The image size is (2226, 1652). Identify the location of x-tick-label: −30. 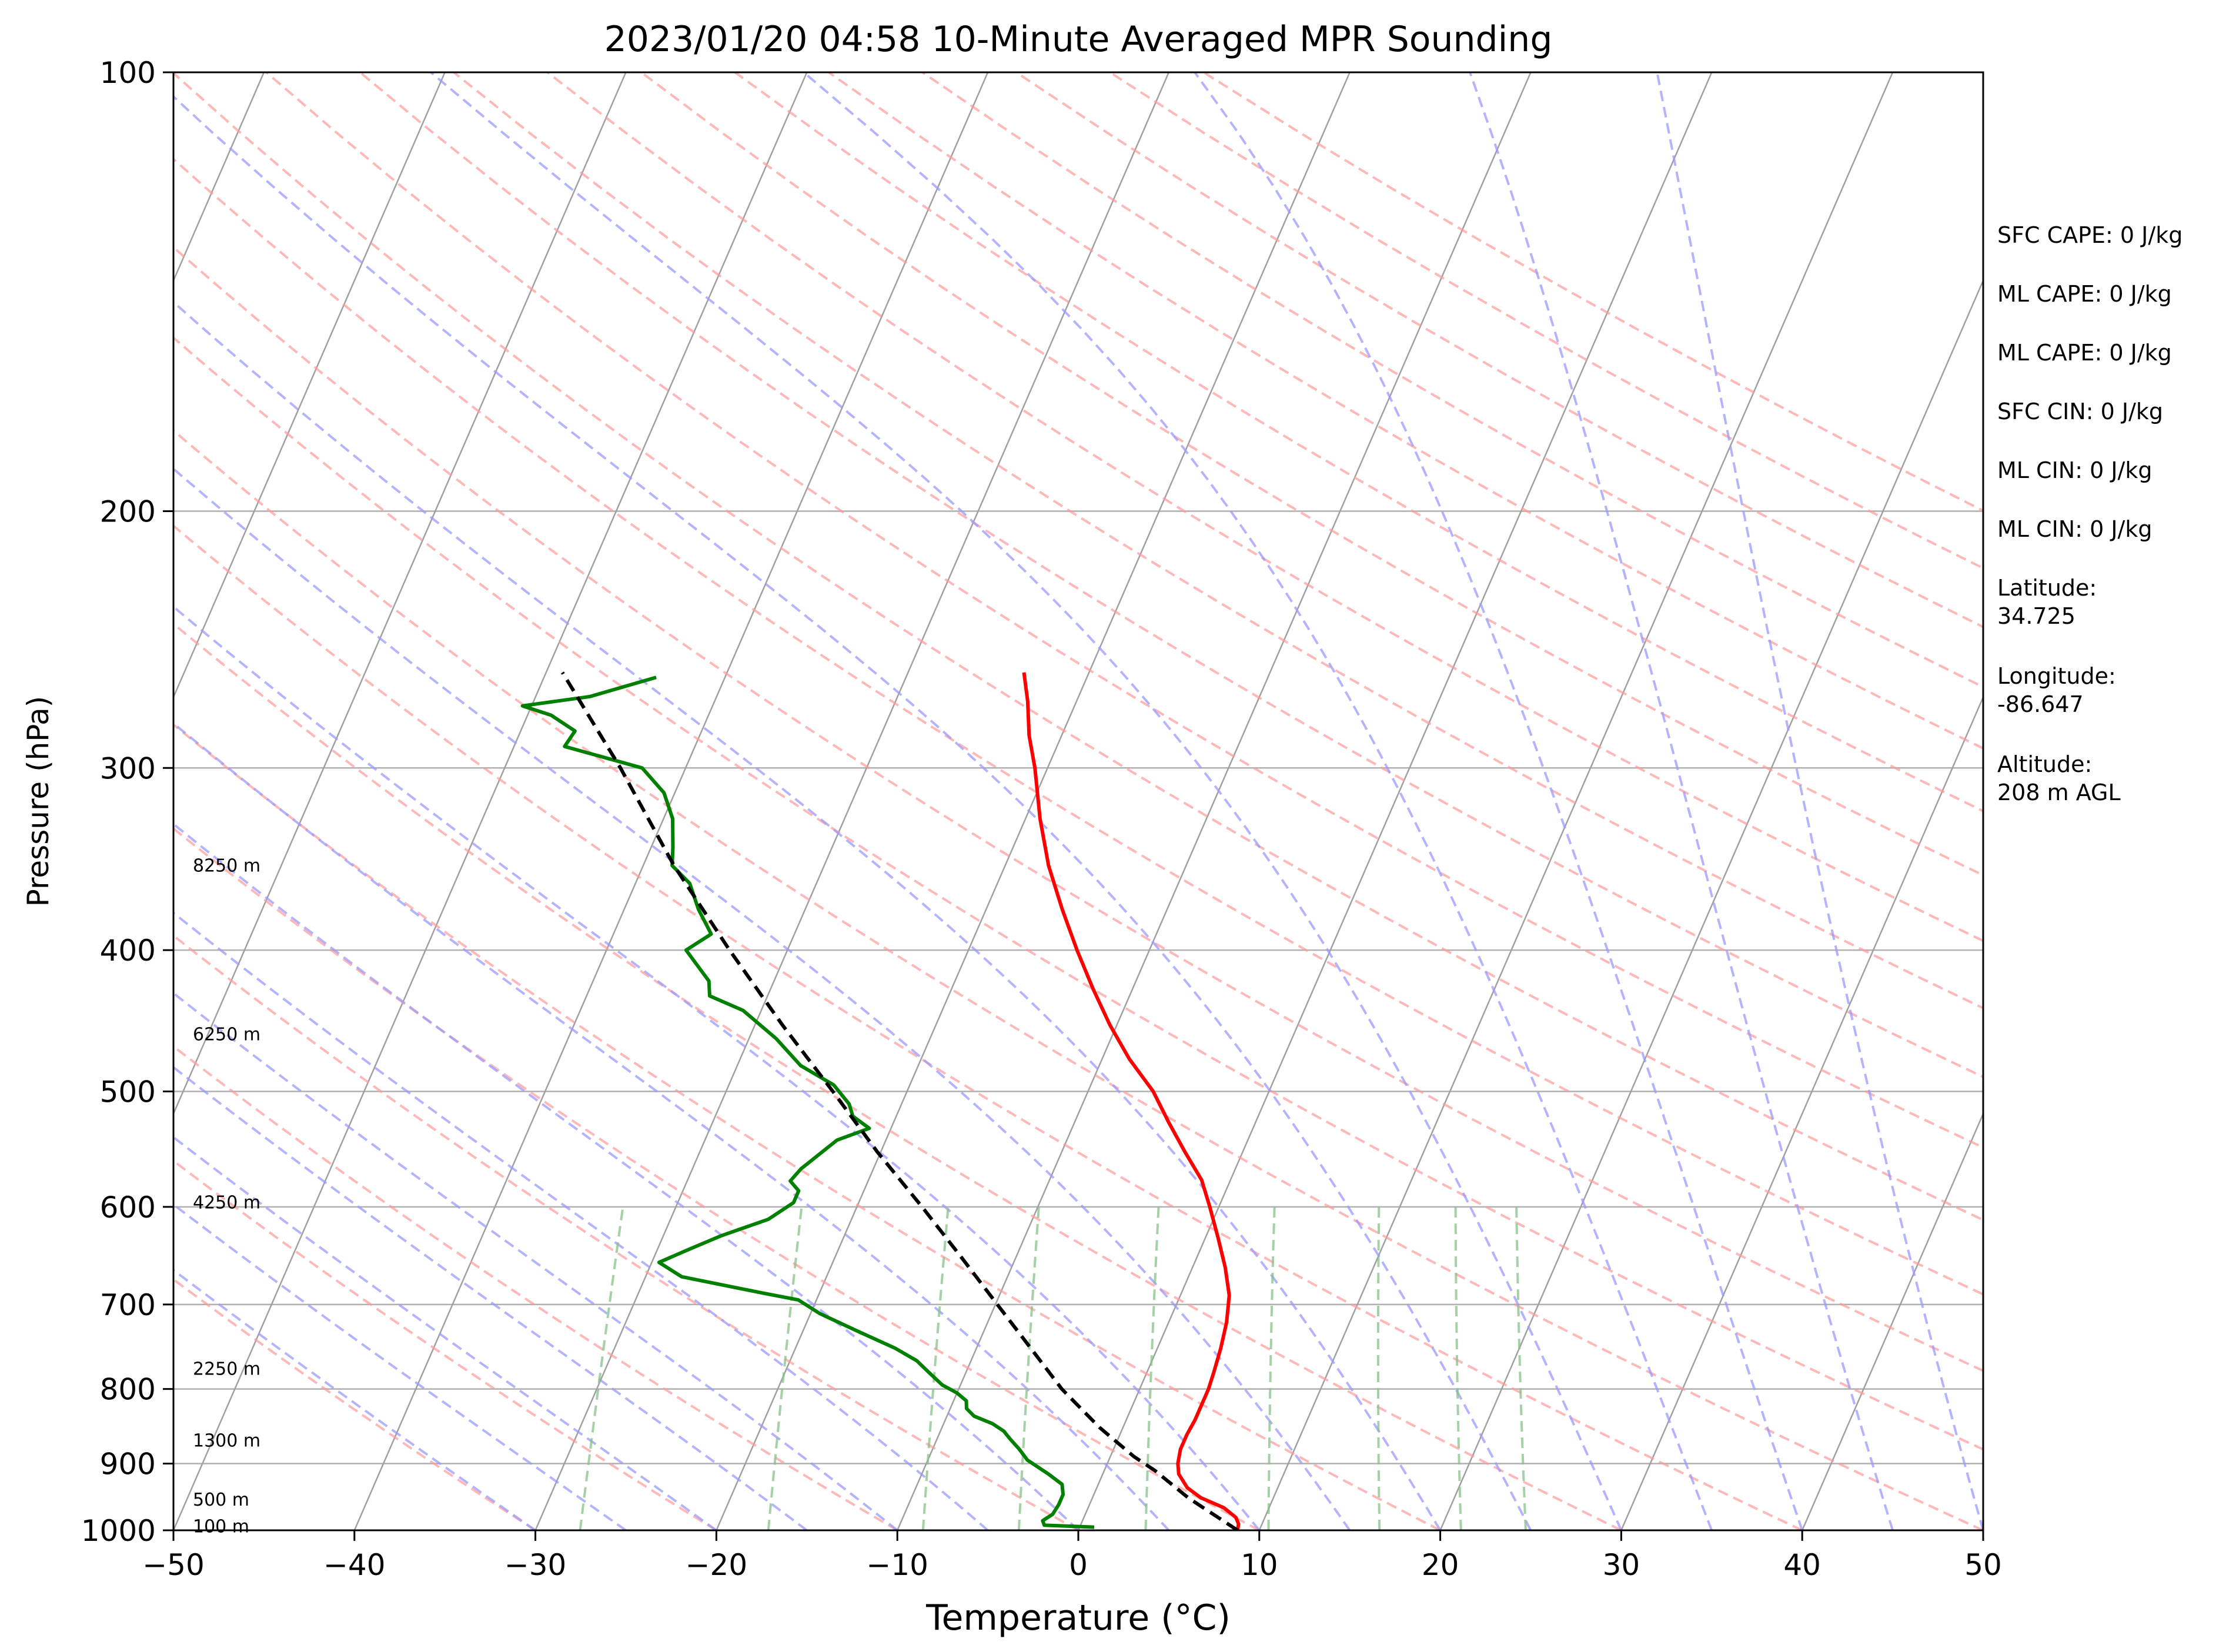
(535, 1565).